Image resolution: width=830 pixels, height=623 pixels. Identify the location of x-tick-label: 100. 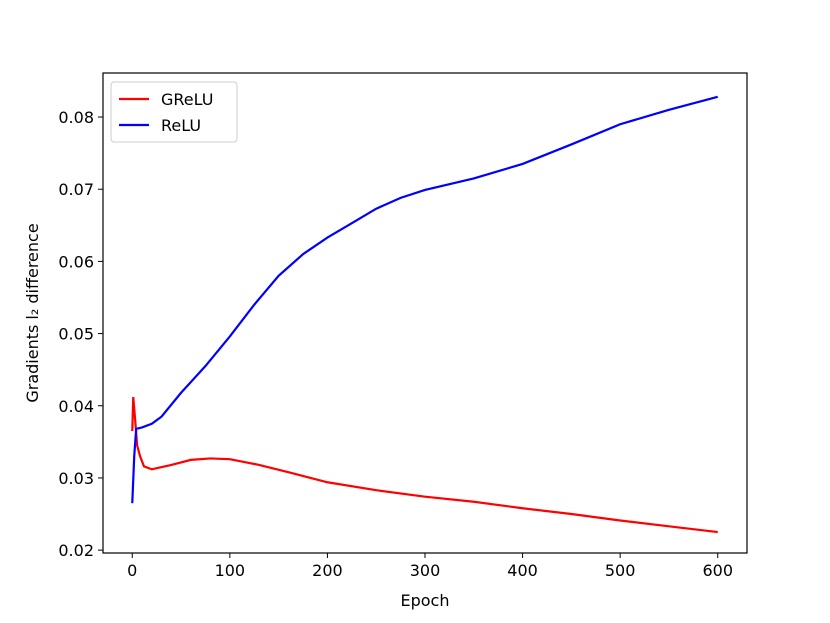
(230, 570).